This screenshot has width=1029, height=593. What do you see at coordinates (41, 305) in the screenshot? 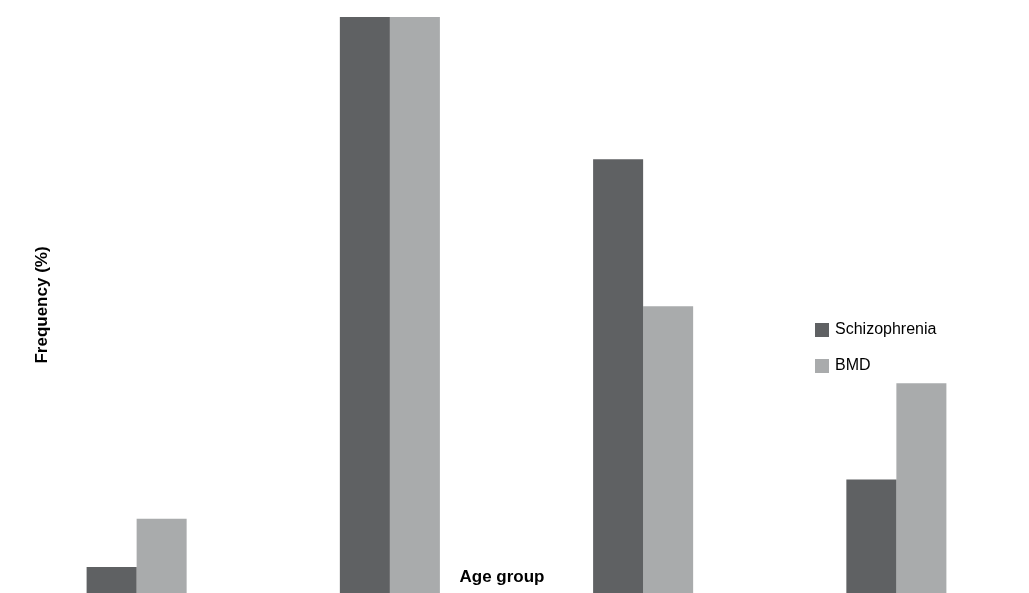
I see `y-axis-title: Frequency (%)` at bounding box center [41, 305].